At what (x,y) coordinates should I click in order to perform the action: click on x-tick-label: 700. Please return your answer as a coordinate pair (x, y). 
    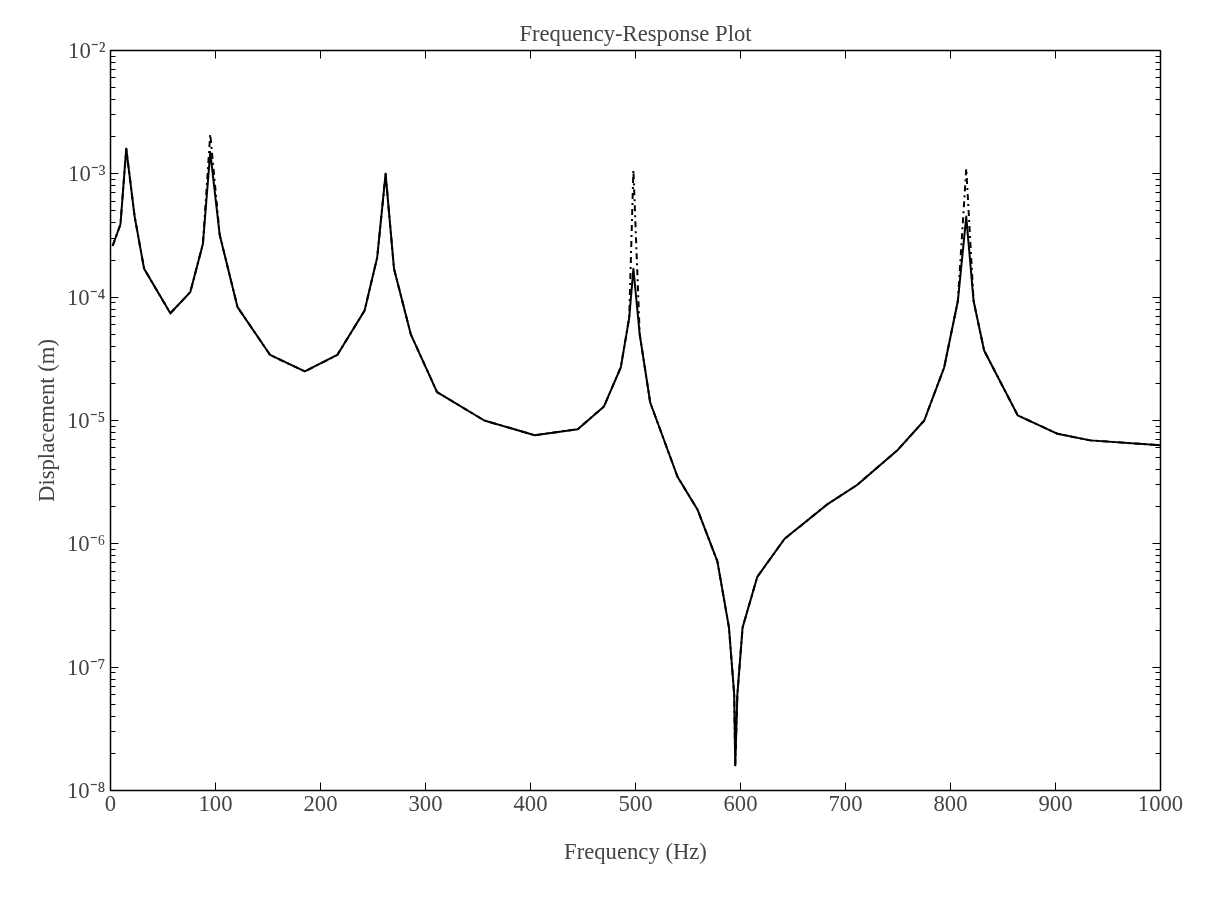
    Looking at the image, I should click on (845, 803).